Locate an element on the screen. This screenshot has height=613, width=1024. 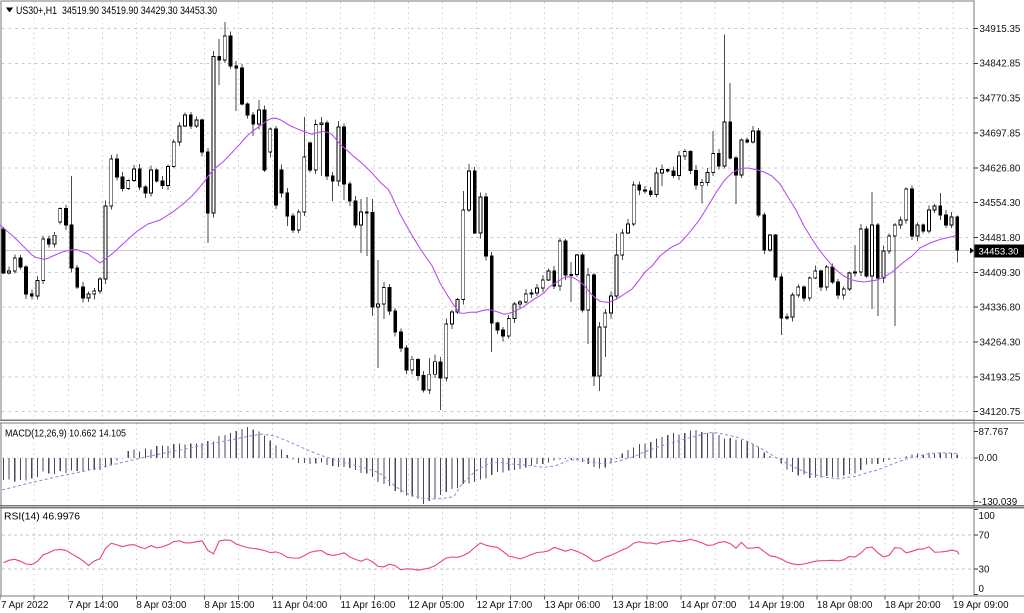
svg-text: 8 Apr 15:00 is located at coordinates (229, 605).